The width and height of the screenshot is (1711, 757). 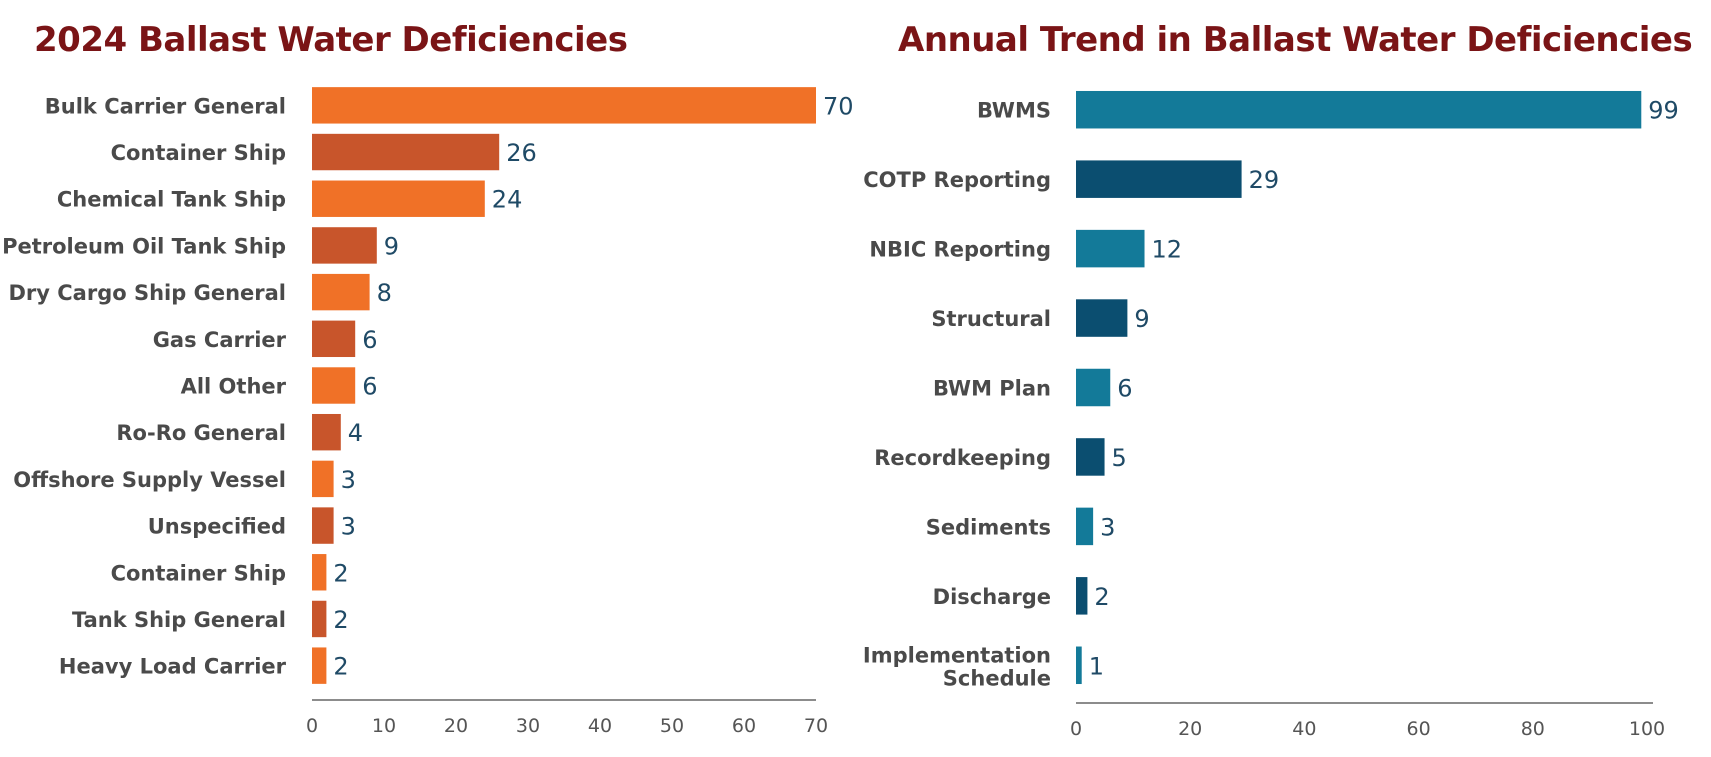 What do you see at coordinates (1014, 111) in the screenshot?
I see `right-chart-category-label: BWMS` at bounding box center [1014, 111].